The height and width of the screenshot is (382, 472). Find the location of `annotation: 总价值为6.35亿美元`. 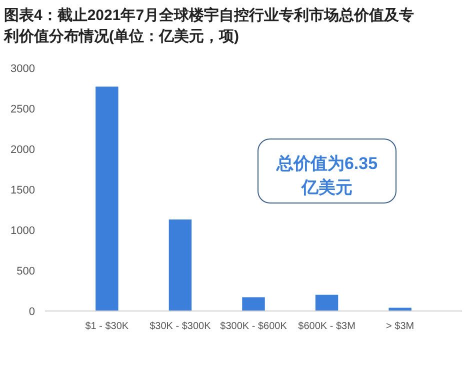

annotation: 总价值为6.35亿美元 is located at coordinates (326, 175).